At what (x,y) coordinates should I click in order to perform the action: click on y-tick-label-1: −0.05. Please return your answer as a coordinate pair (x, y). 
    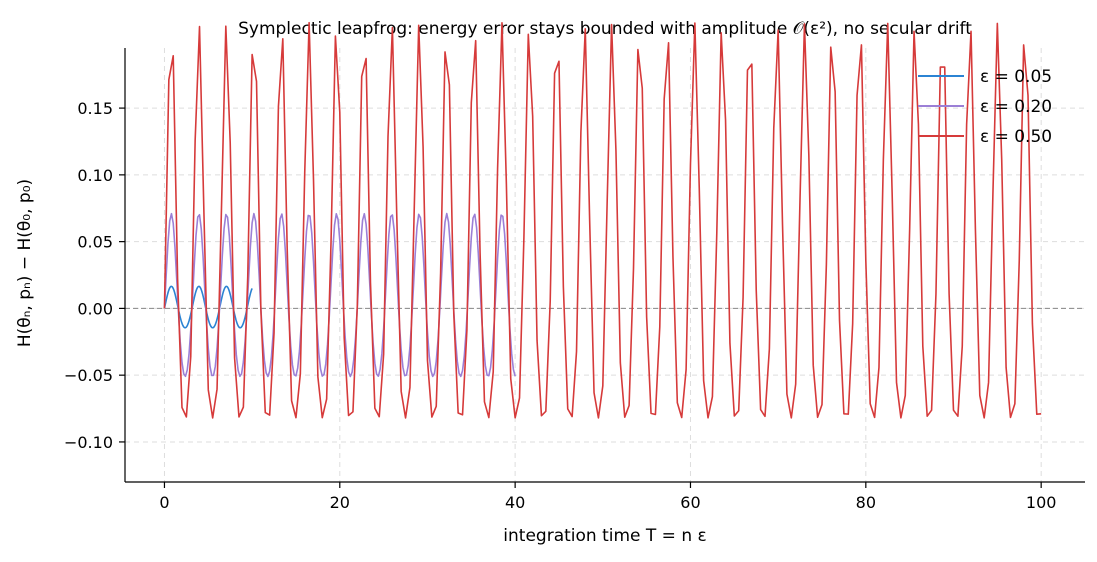
    Looking at the image, I should click on (88, 375).